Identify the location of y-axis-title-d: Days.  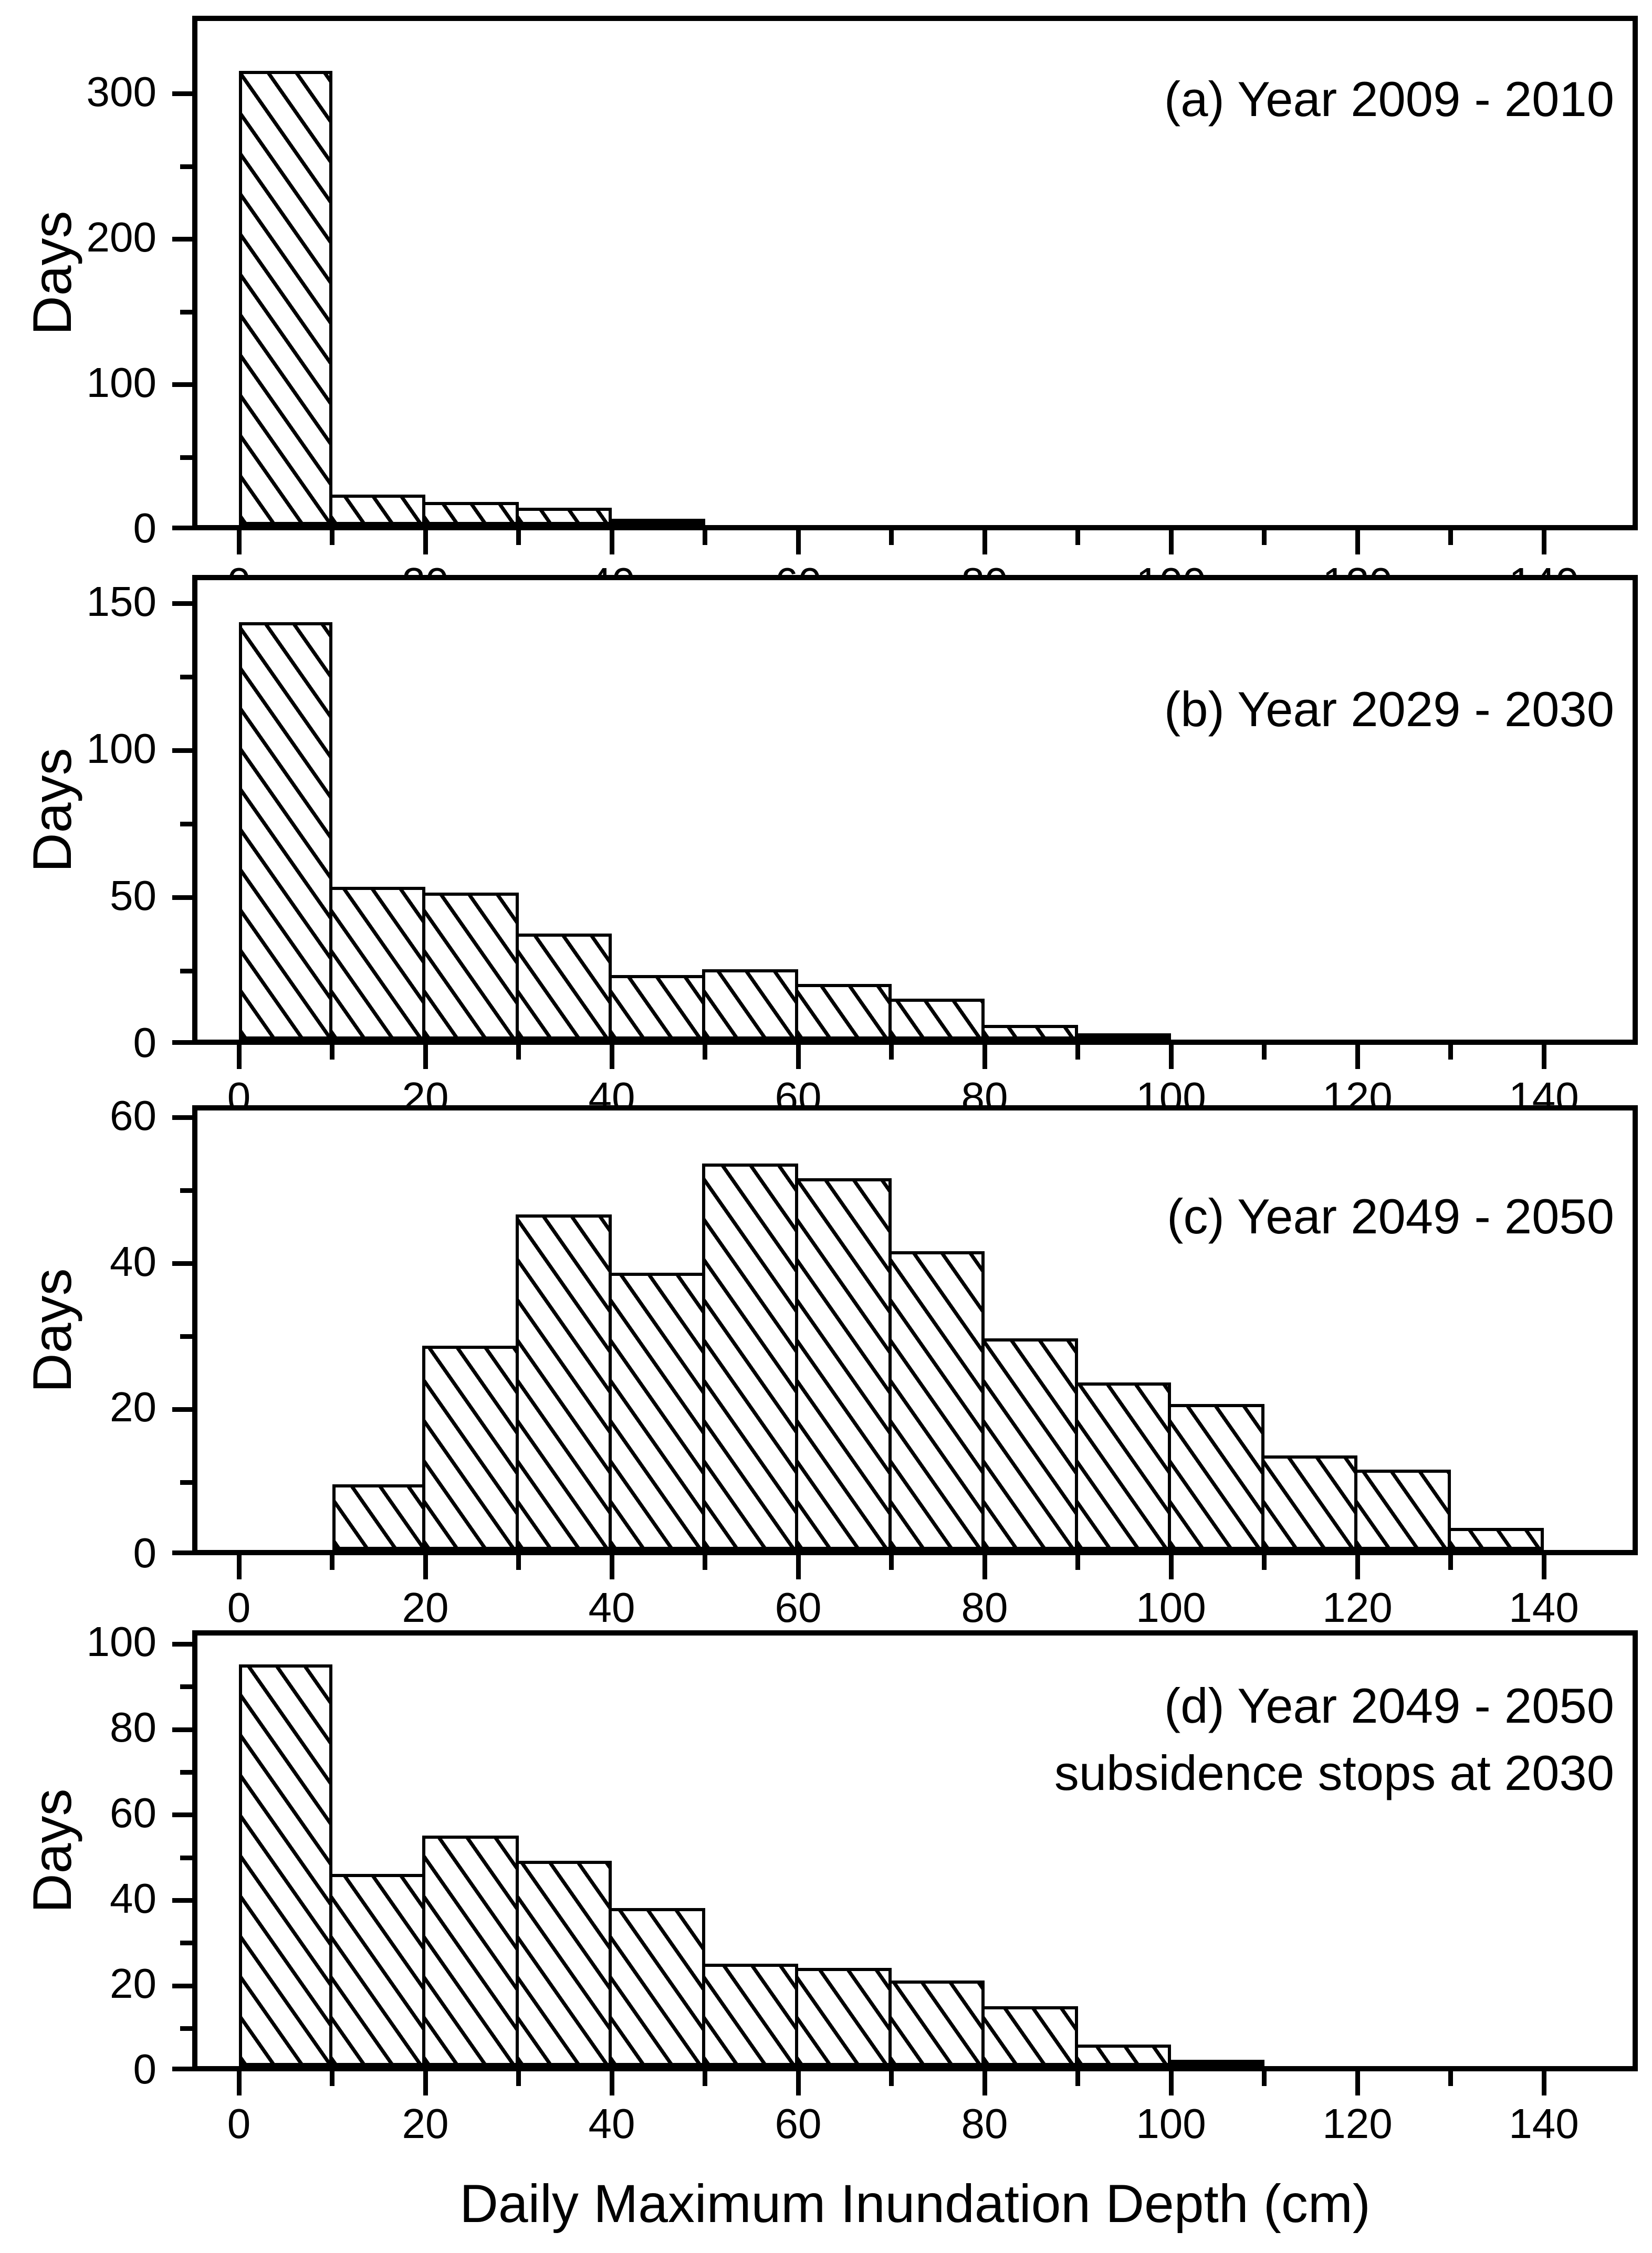
(53, 1850).